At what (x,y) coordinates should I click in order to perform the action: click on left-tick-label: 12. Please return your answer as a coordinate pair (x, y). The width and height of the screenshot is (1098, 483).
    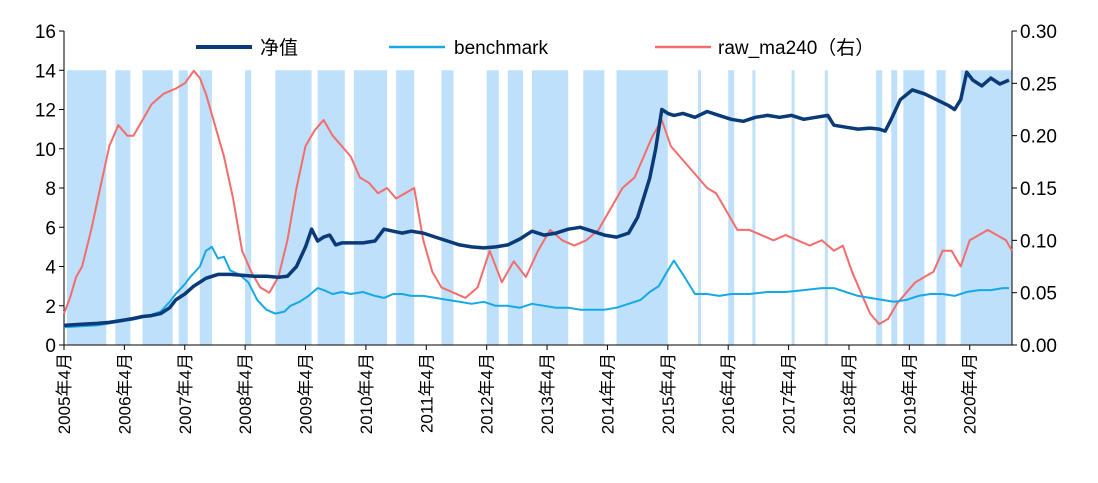
    Looking at the image, I should click on (45, 111).